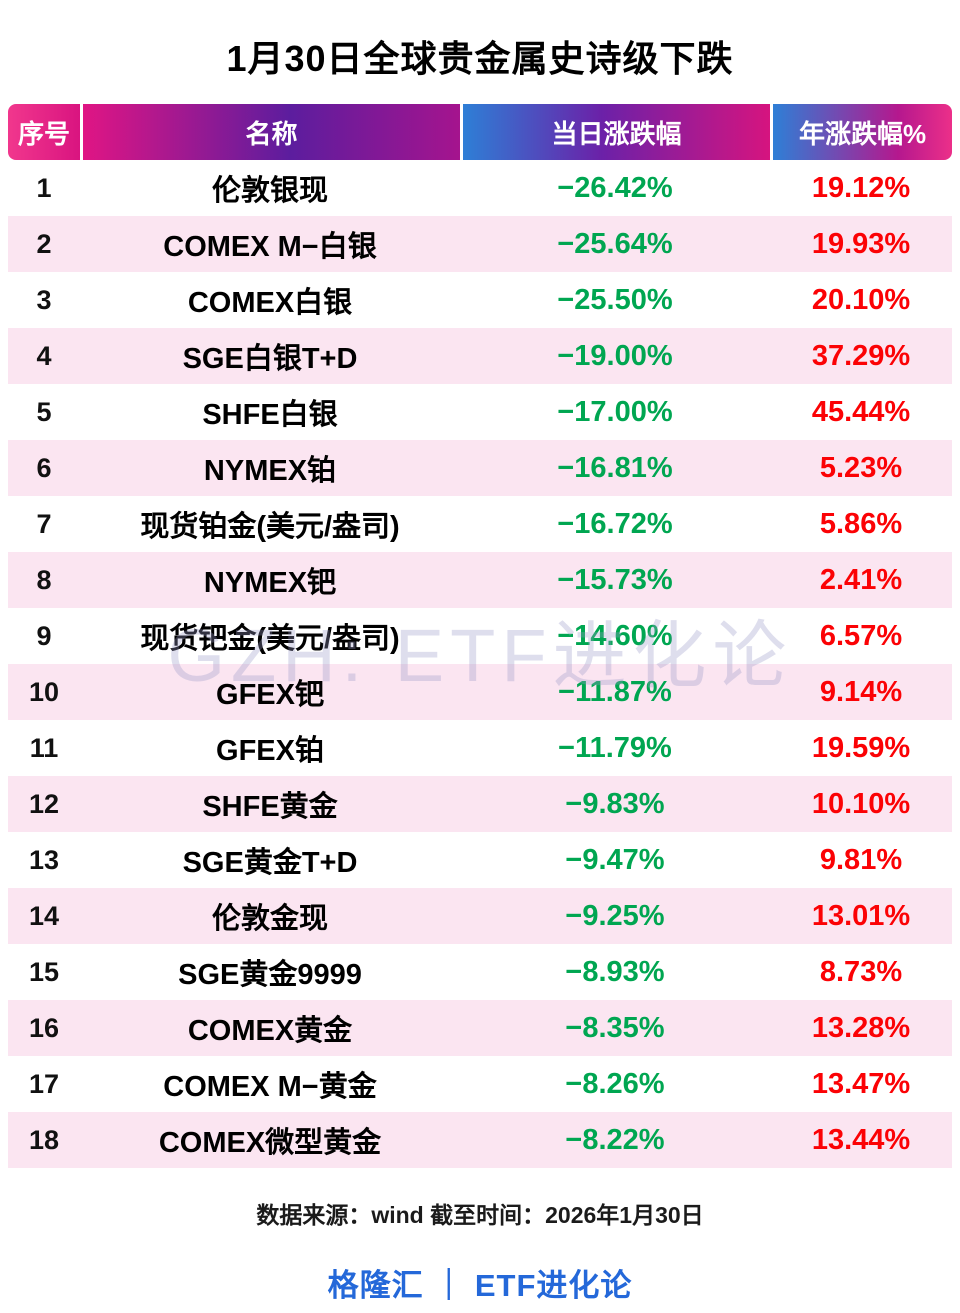  I want to click on yearly-change-value: 13.28%, so click(861, 1027).